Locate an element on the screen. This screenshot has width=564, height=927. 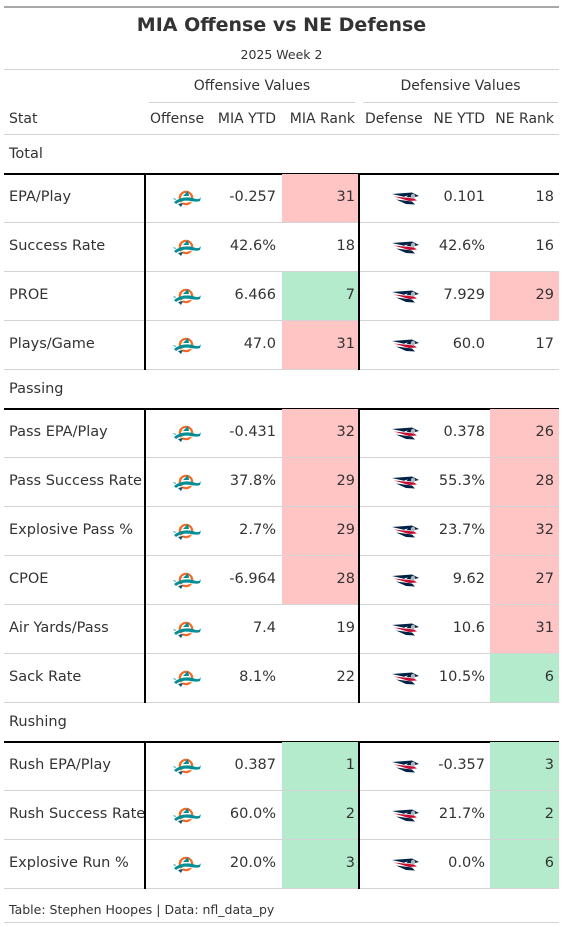
mia-ytd-cell: -0.431 is located at coordinates (252, 432).